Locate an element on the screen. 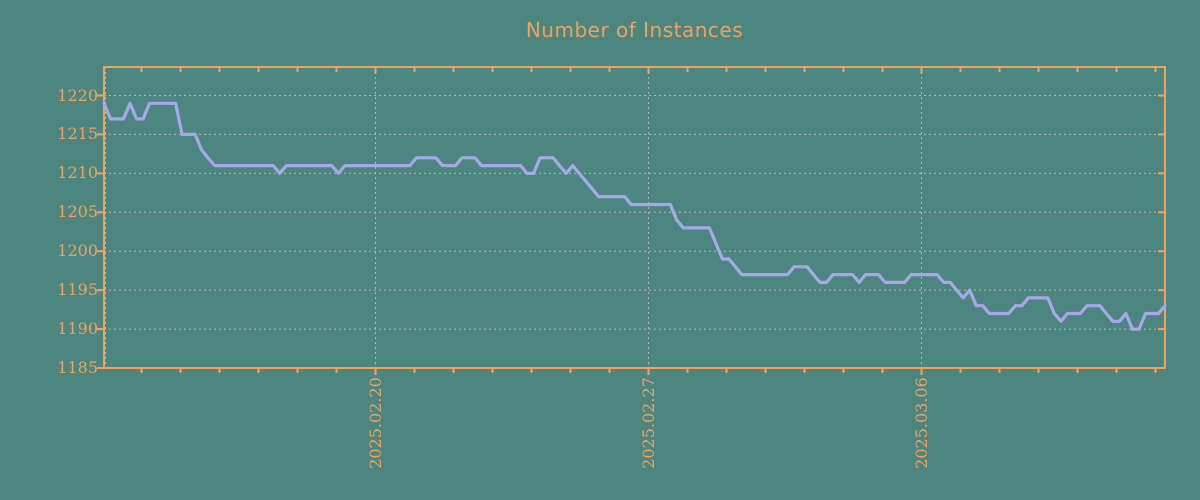 The height and width of the screenshot is (500, 1200). y-tick-label: 1200 is located at coordinates (77, 251).